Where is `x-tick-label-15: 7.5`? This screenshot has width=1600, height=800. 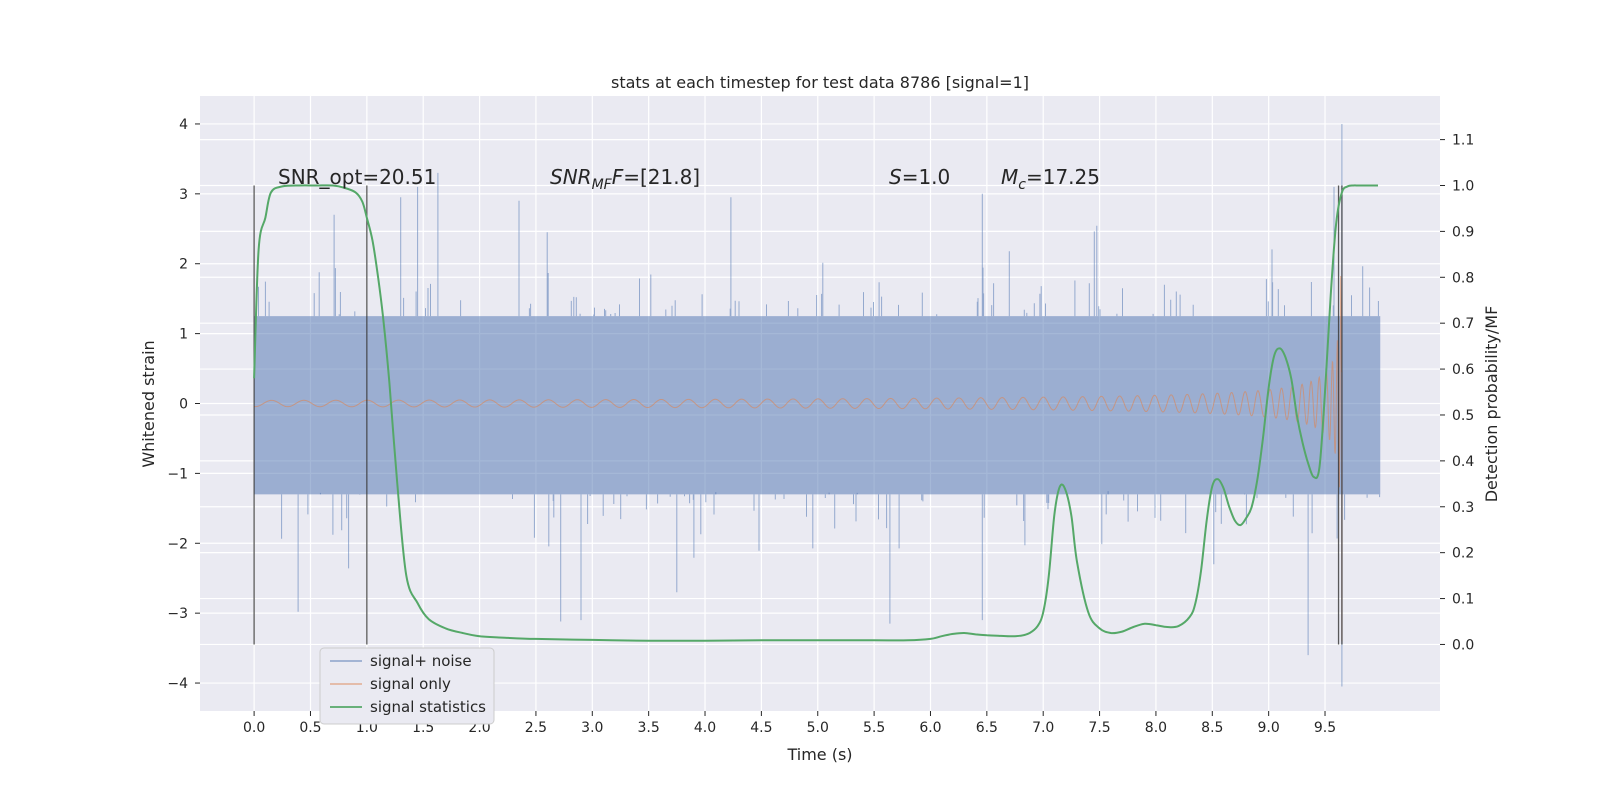
x-tick-label-15: 7.5 is located at coordinates (1099, 728).